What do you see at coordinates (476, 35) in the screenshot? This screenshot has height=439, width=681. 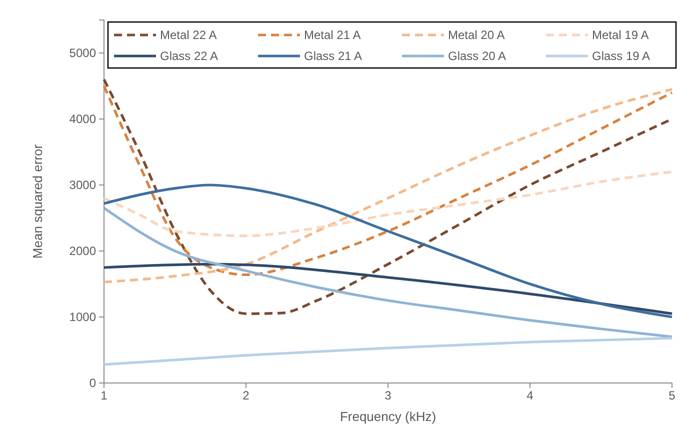 I see `legend-label: Metal 20 A` at bounding box center [476, 35].